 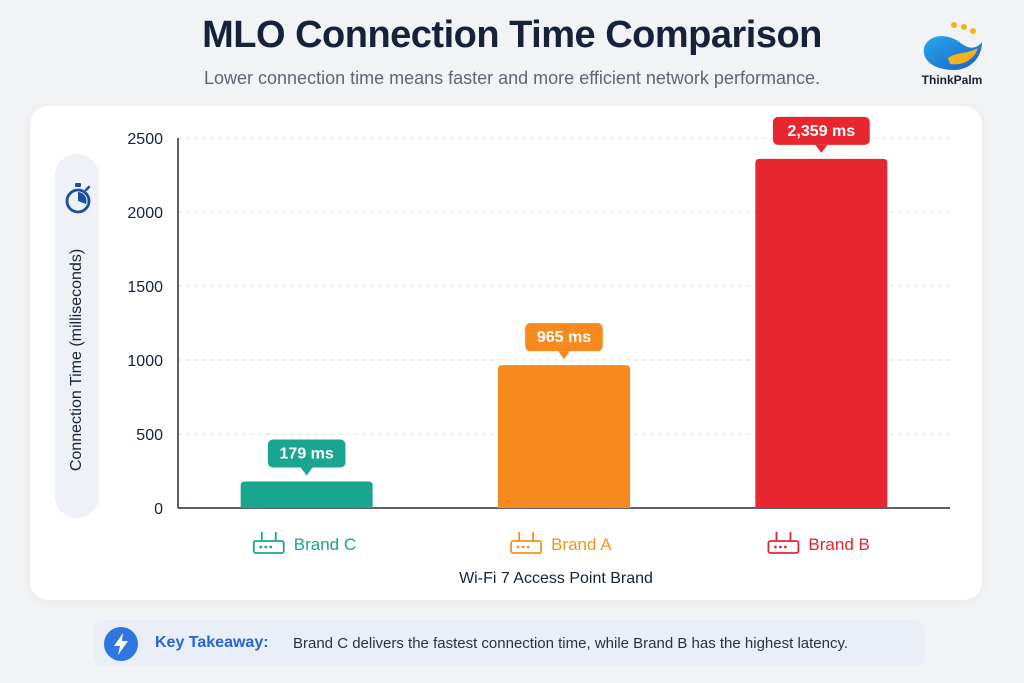 I want to click on bar-brand-b, so click(x=821, y=333).